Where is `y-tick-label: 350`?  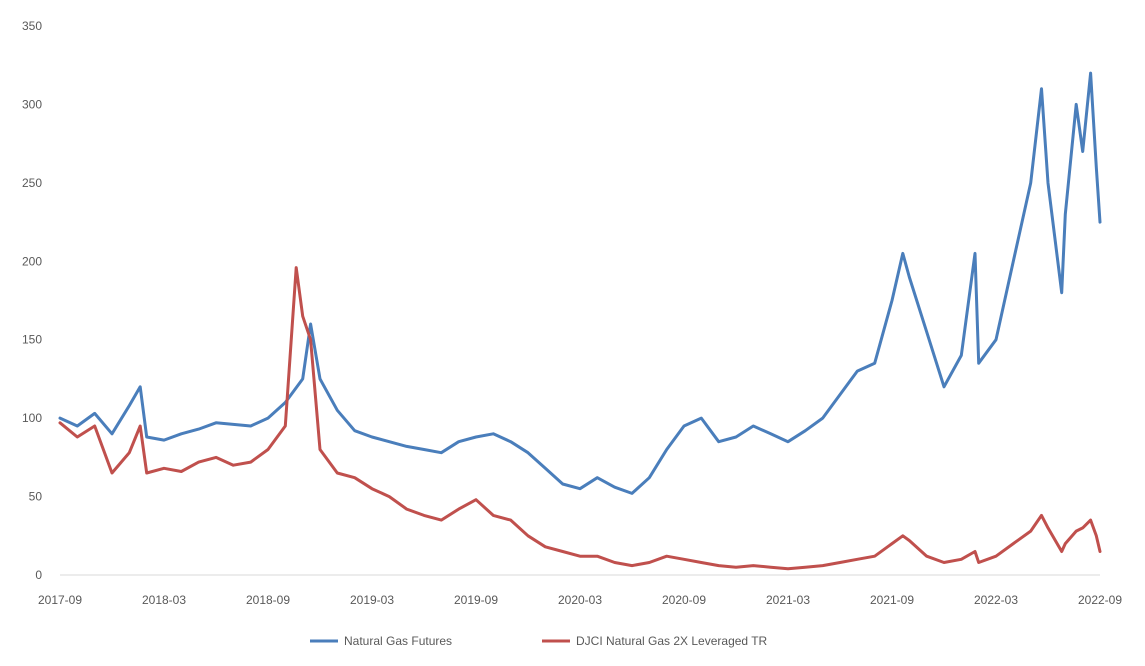
y-tick-label: 350 is located at coordinates (32, 26).